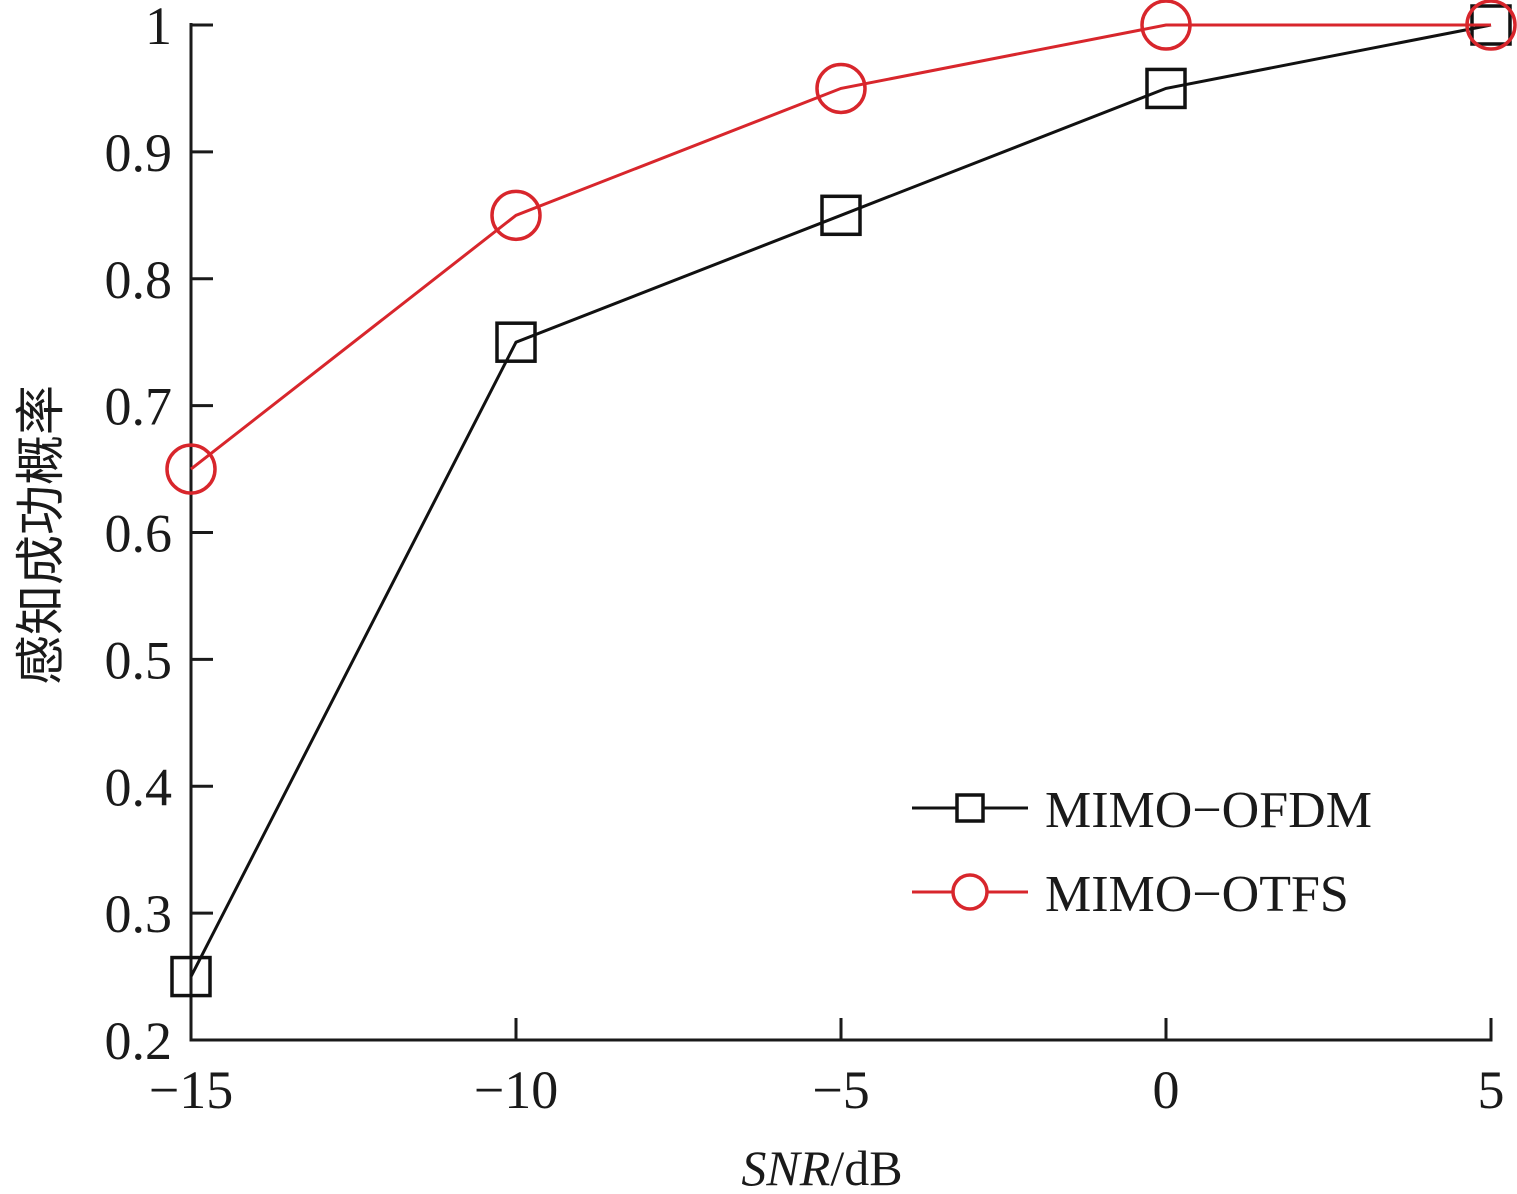 This screenshot has height=1194, width=1517. I want to click on x-tick-label: −5, so click(840, 1090).